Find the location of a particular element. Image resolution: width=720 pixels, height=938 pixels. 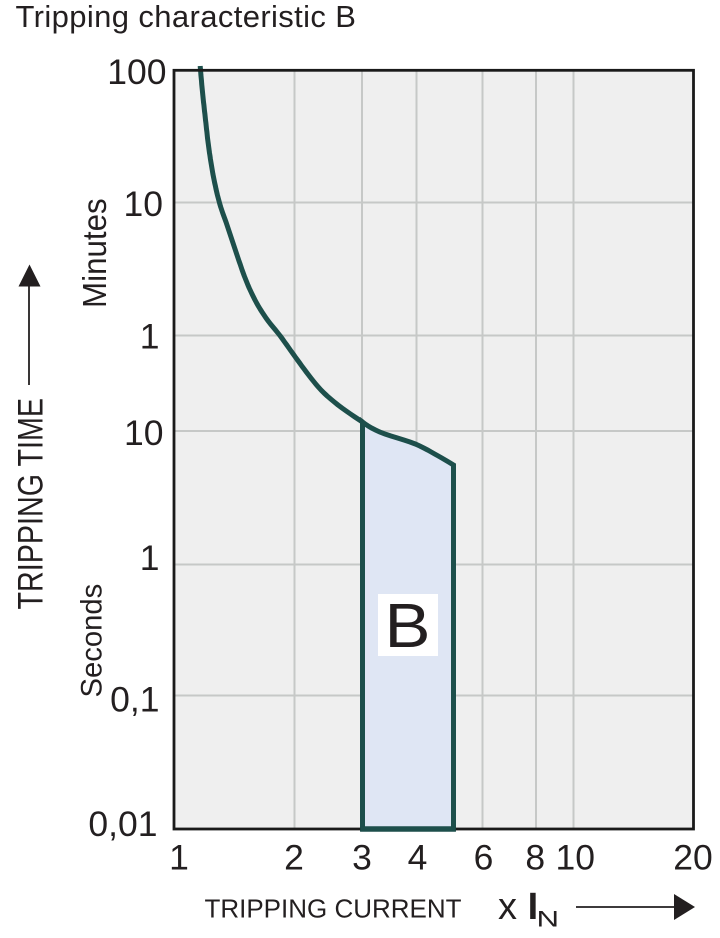

svg-text: 0,1 is located at coordinates (134, 700).